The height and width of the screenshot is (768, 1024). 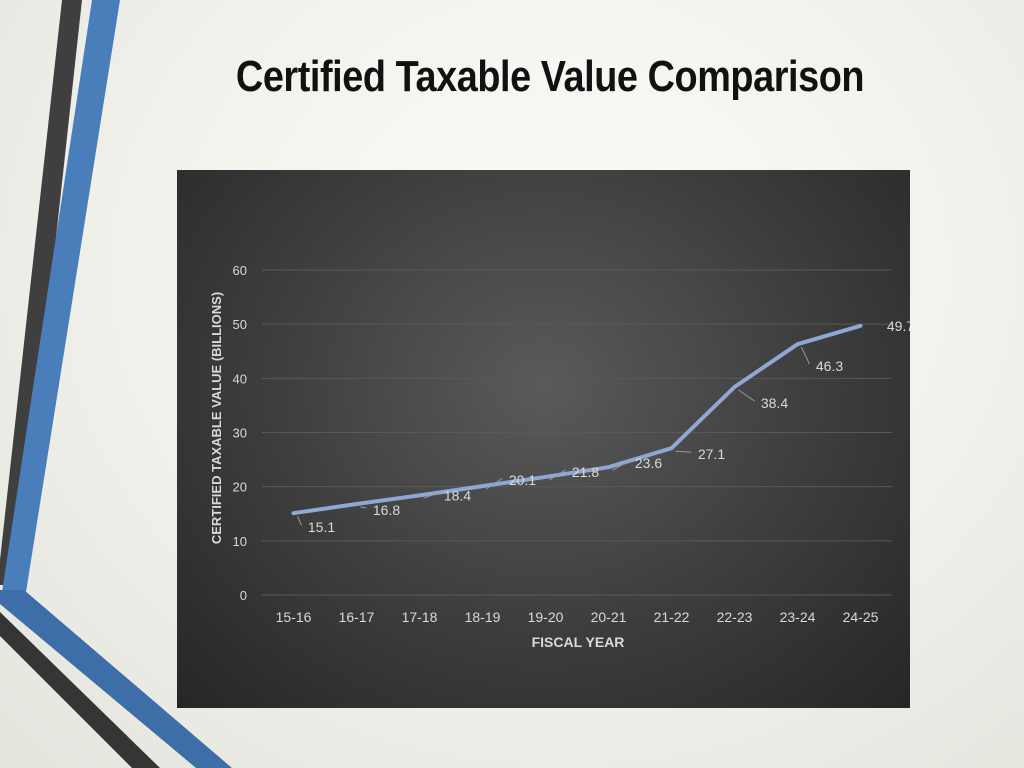 I want to click on y-tick-label: 0, so click(x=243, y=595).